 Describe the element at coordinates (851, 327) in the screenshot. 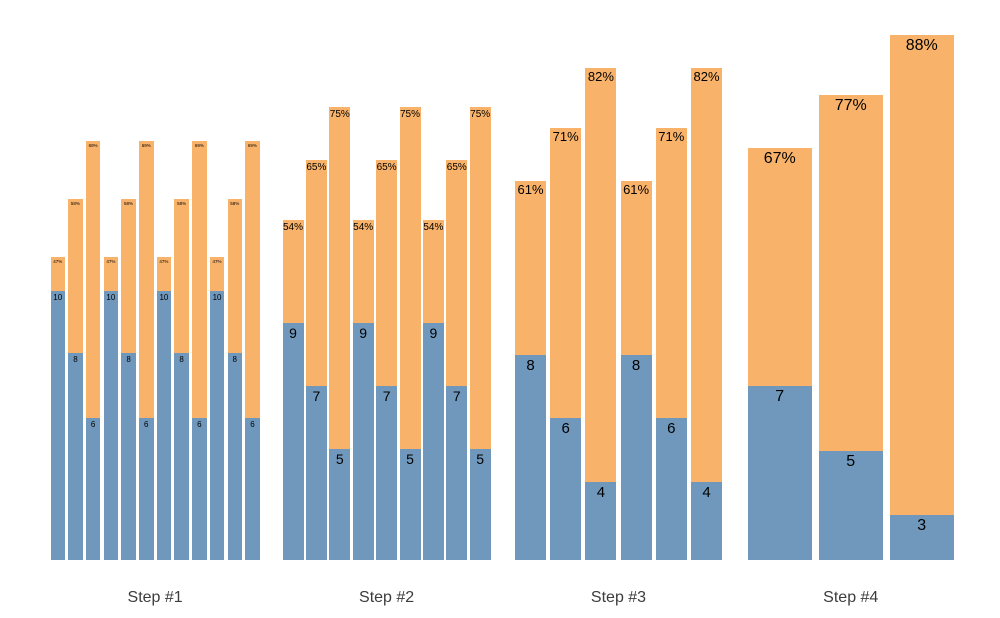

I see `stacked-bar: 77% 5` at that location.